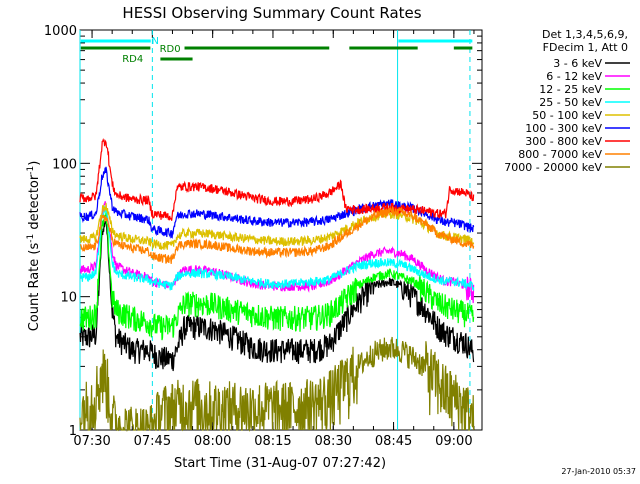 Image resolution: width=640 pixels, height=484 pixels. Describe the element at coordinates (570, 102) in the screenshot. I see `legend-label: 25 - 50 keV` at that location.